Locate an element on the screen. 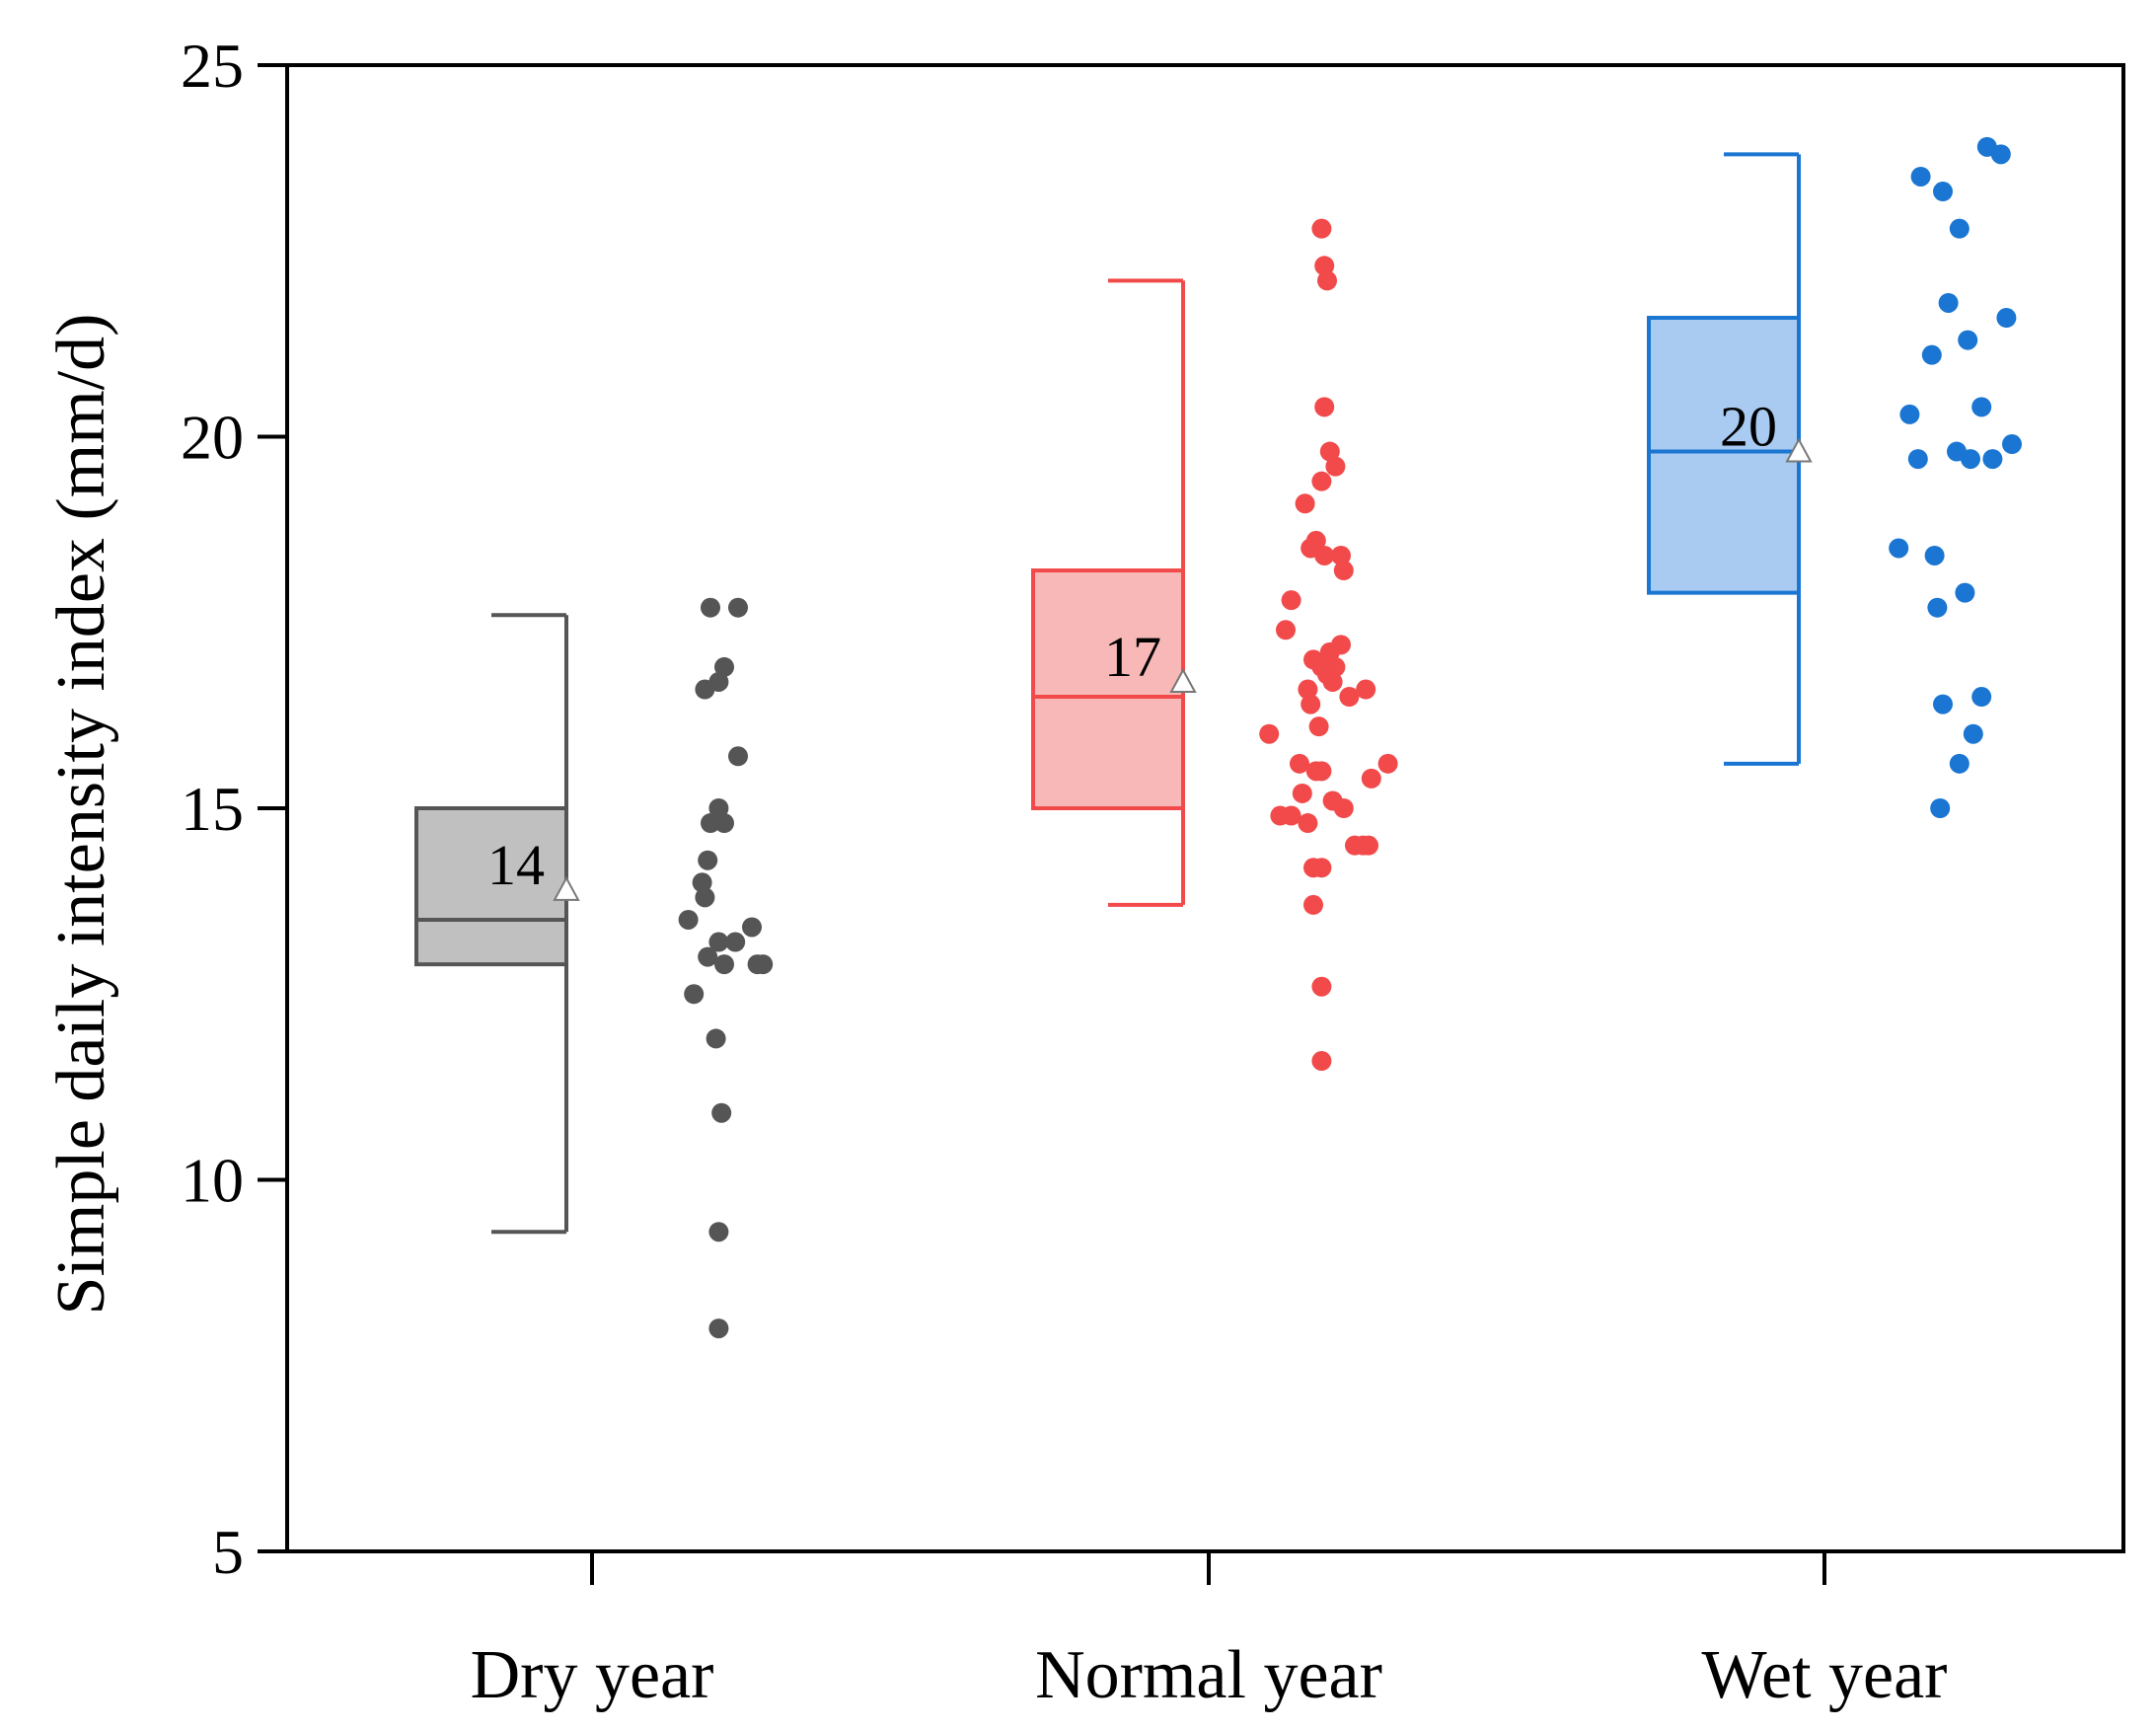 This screenshot has height=1731, width=2156. x-category-label: Normal year is located at coordinates (1208, 1675).